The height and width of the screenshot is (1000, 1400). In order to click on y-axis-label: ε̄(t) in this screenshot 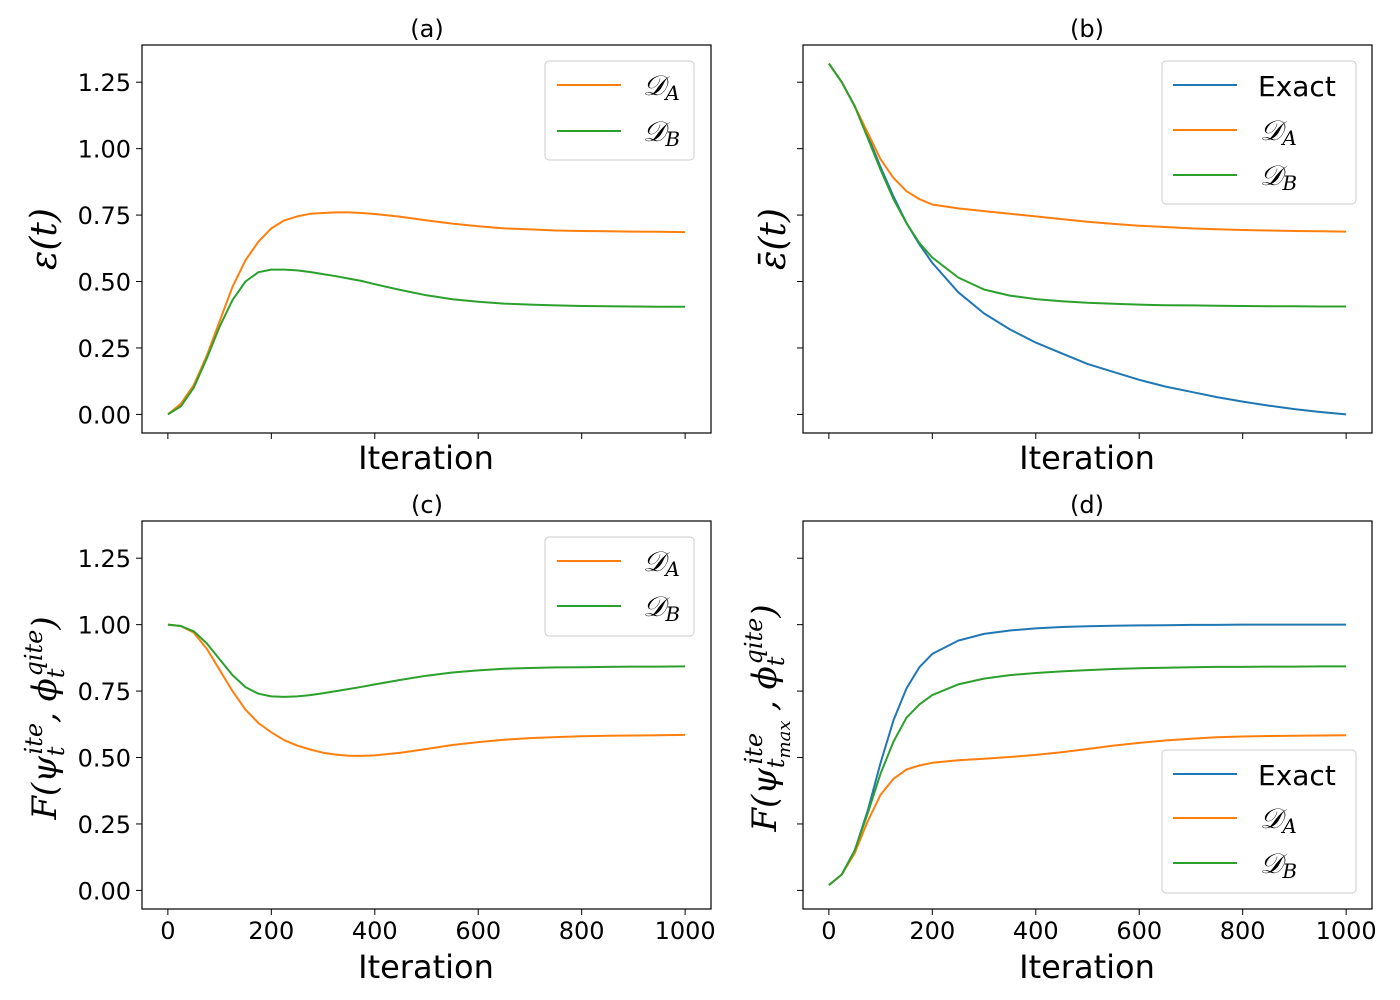, I will do `click(773, 239)`.